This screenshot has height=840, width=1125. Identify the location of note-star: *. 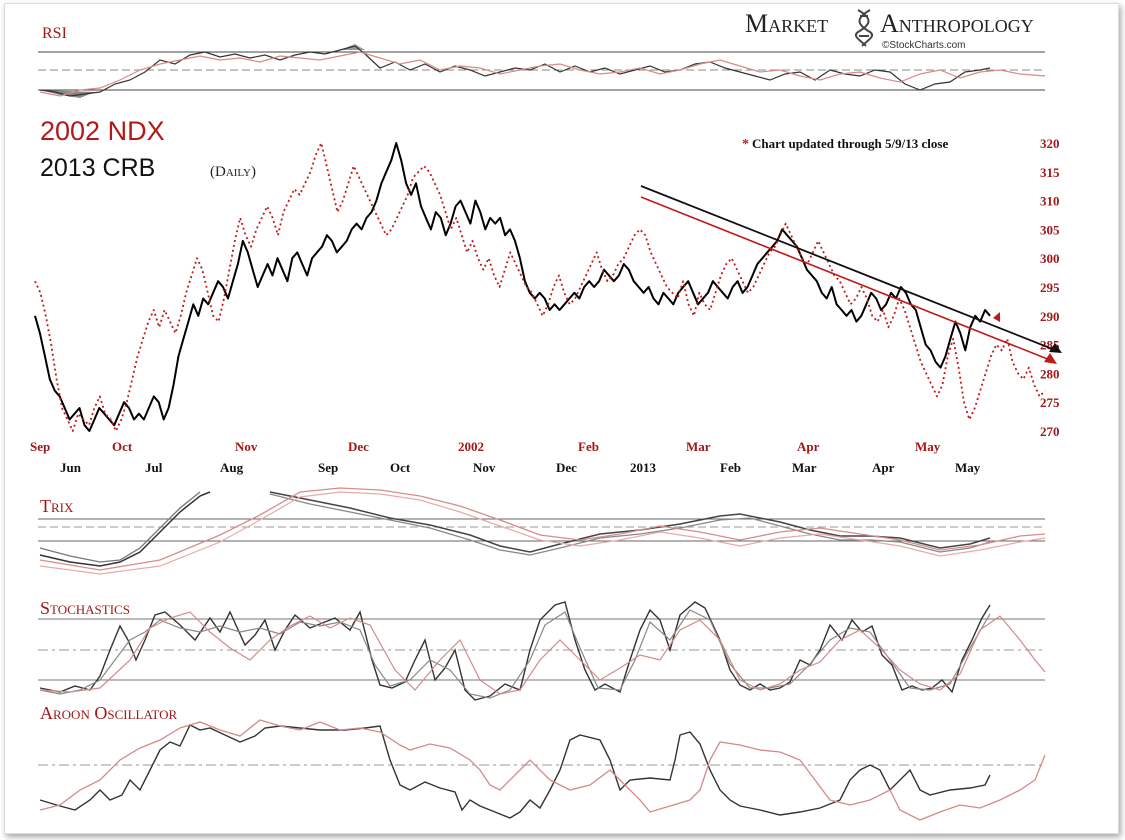
(745, 144).